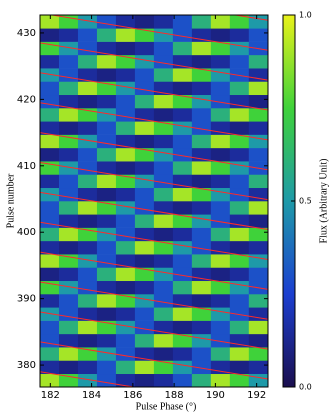  Describe the element at coordinates (256, 395) in the screenshot. I see `x-tick-label: 192` at that location.